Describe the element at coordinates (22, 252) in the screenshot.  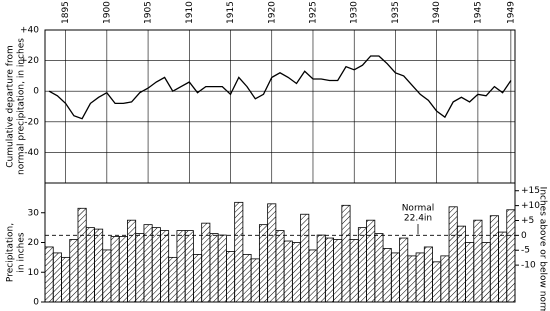
I see `y-axis-label: in inches` at that location.